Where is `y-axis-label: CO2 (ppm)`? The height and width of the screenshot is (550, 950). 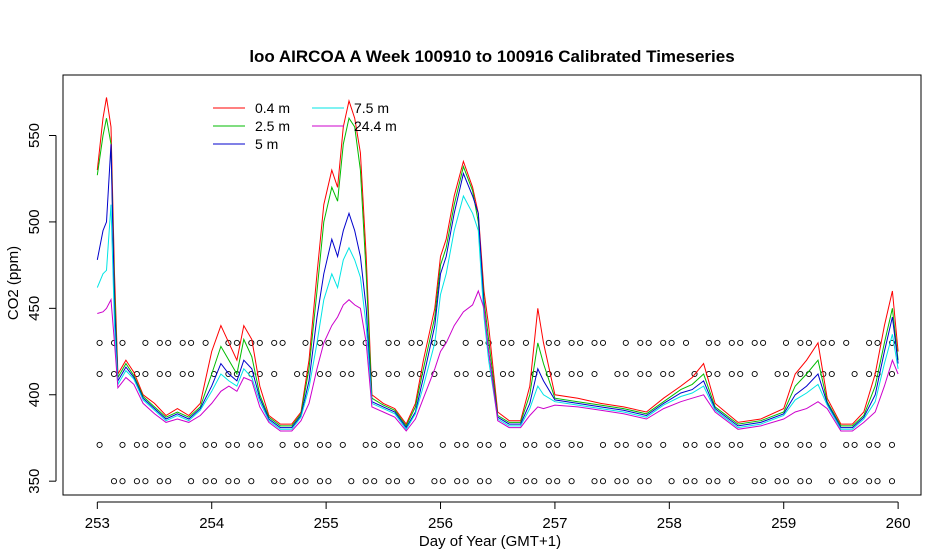 y-axis-label: CO2 (ppm) is located at coordinates (13, 283).